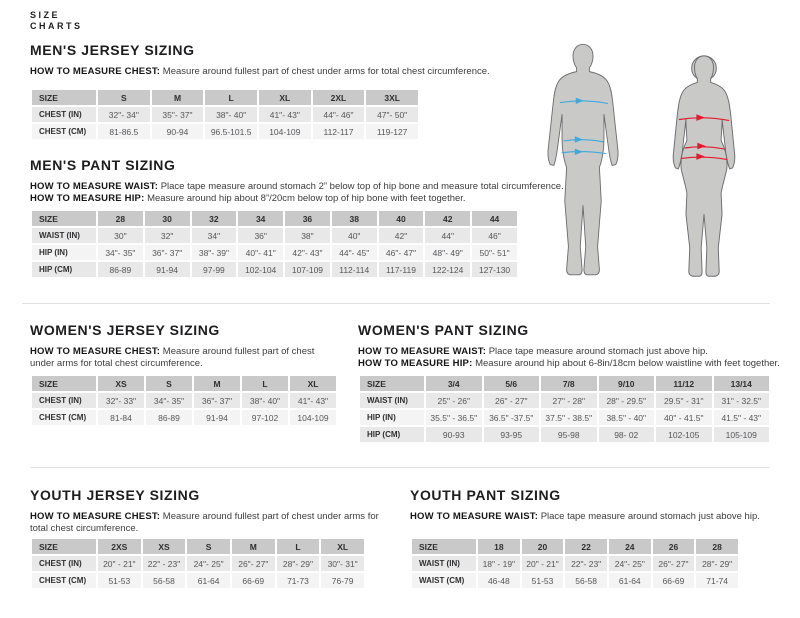 The width and height of the screenshot is (800, 618). I want to click on size-header-cell: XS, so click(121, 383).